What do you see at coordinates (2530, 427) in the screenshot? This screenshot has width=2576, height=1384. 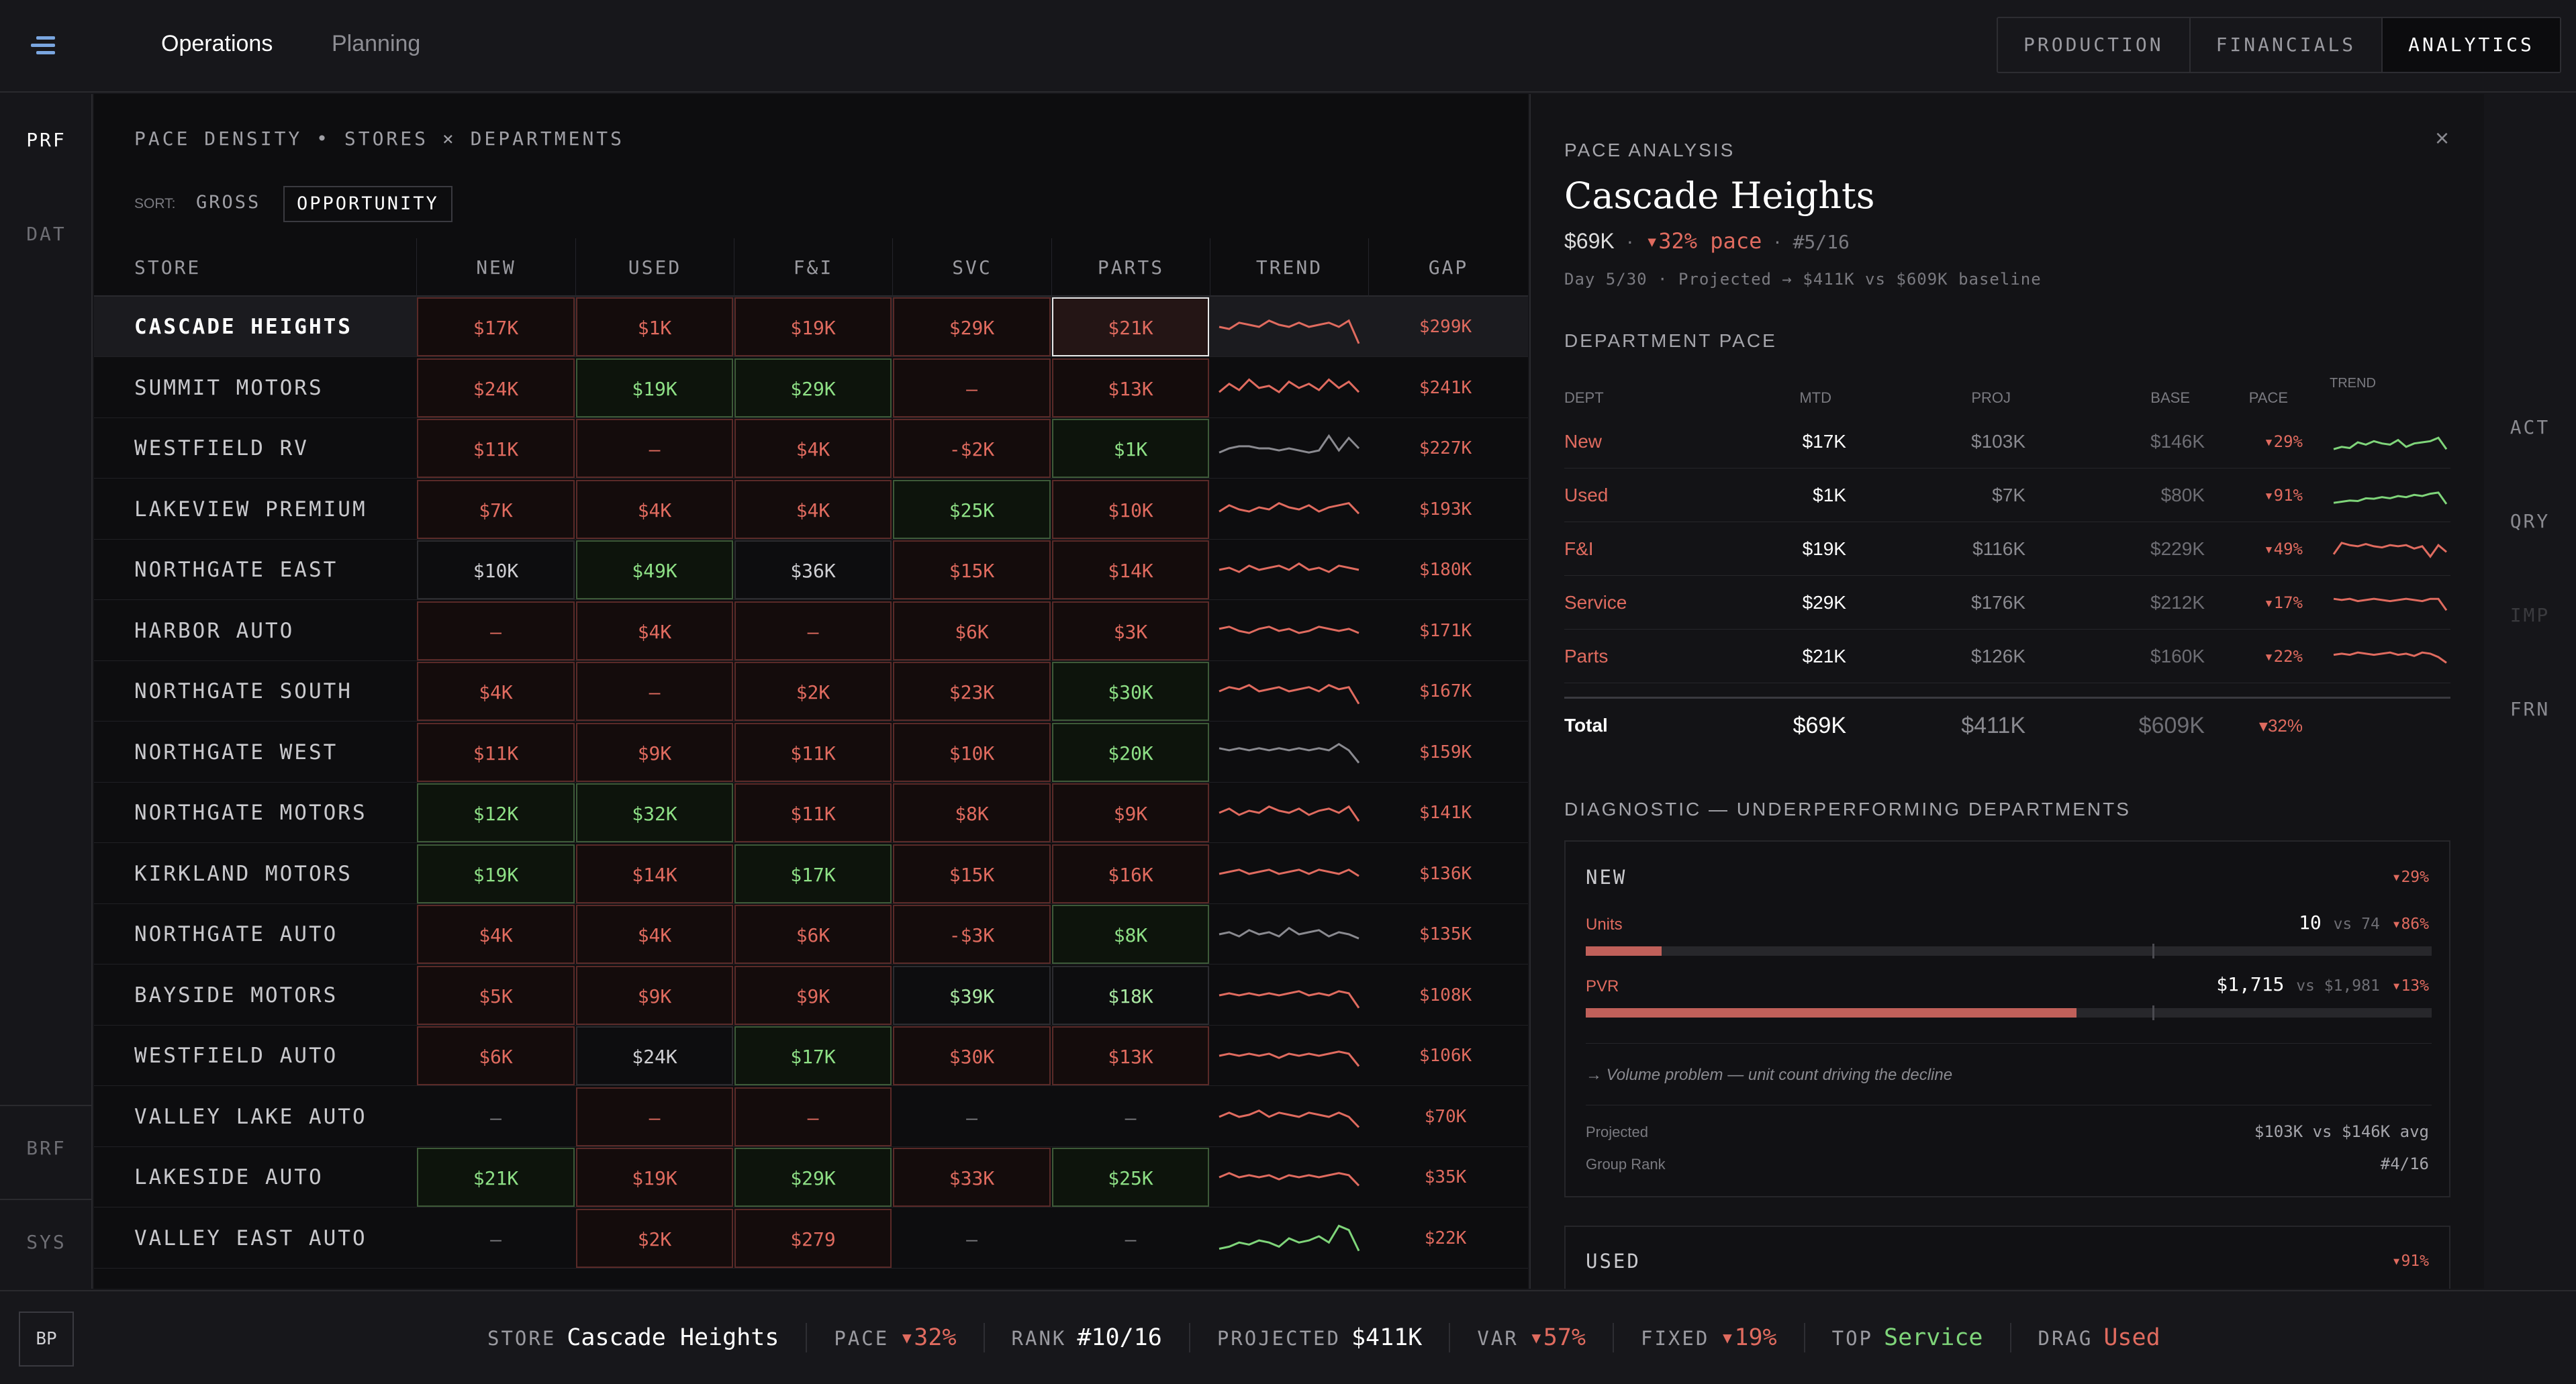 I see `rail-item-act: ACT` at bounding box center [2530, 427].